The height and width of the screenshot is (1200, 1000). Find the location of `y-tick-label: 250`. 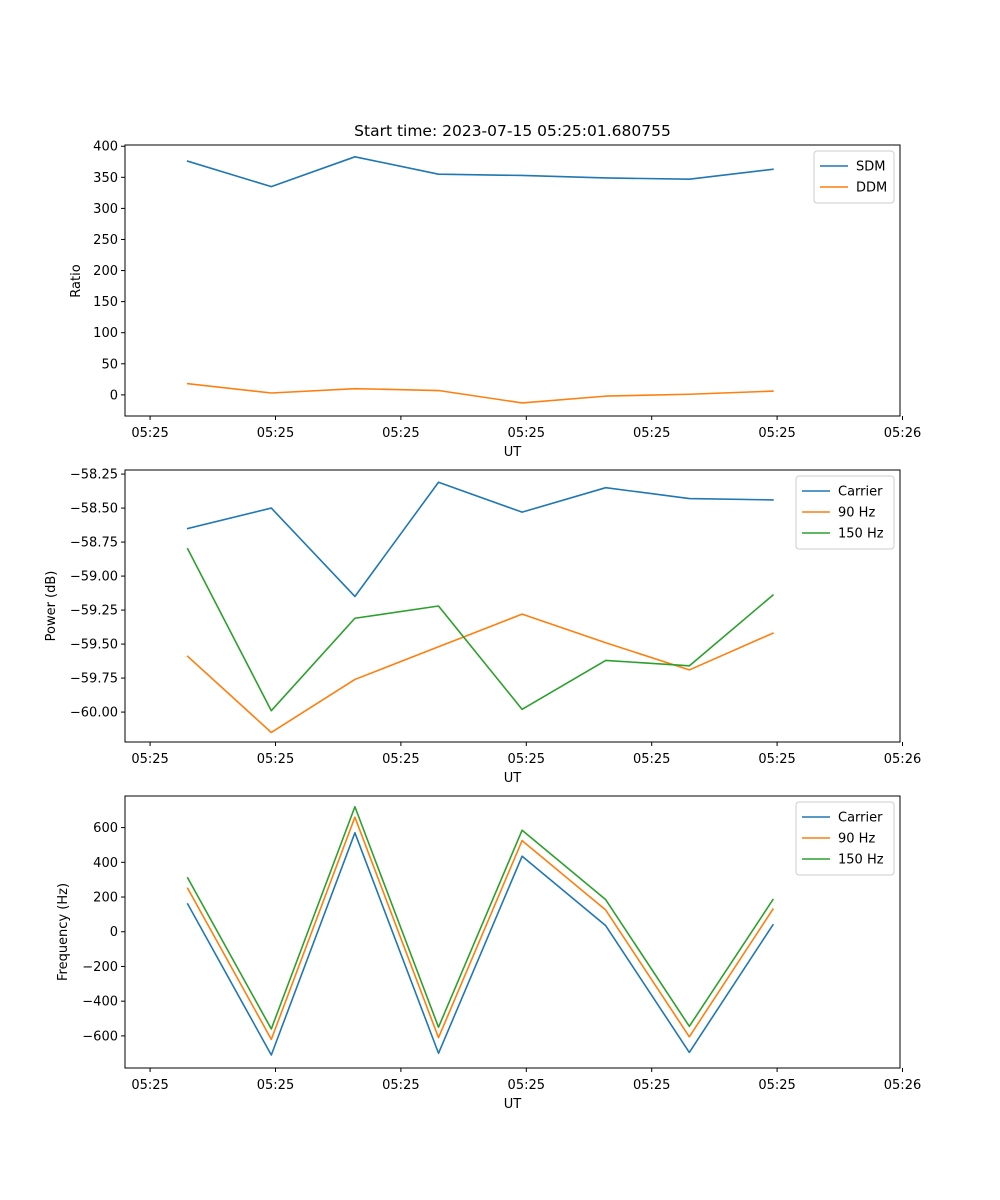

y-tick-label: 250 is located at coordinates (105, 240).